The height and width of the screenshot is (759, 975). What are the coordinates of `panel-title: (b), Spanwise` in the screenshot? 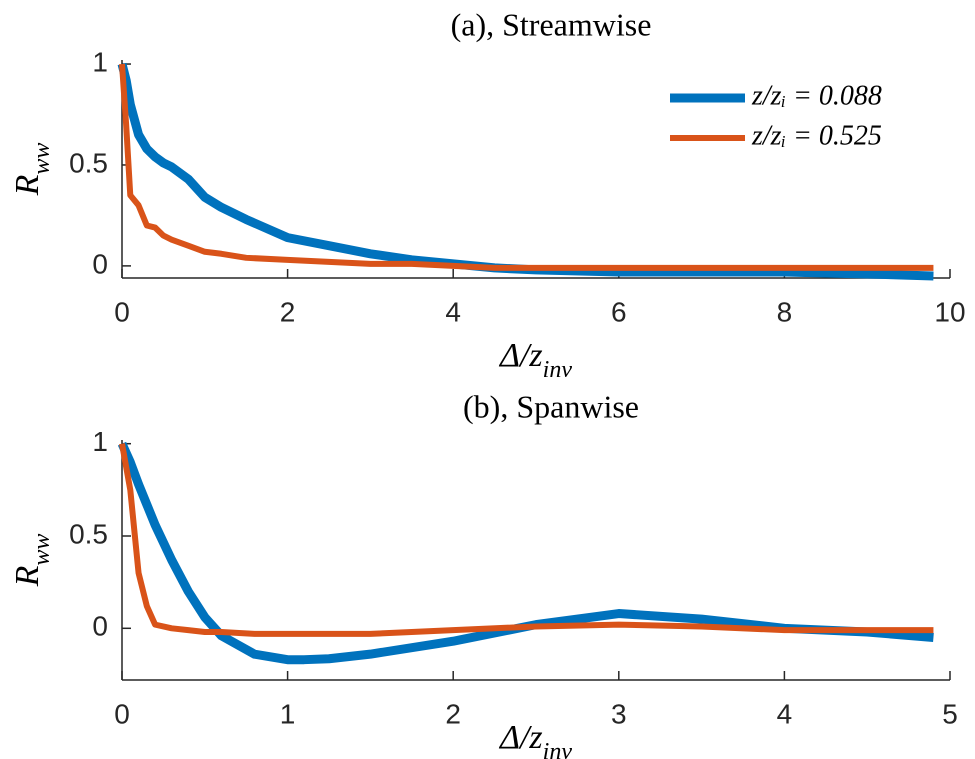 It's located at (551, 406).